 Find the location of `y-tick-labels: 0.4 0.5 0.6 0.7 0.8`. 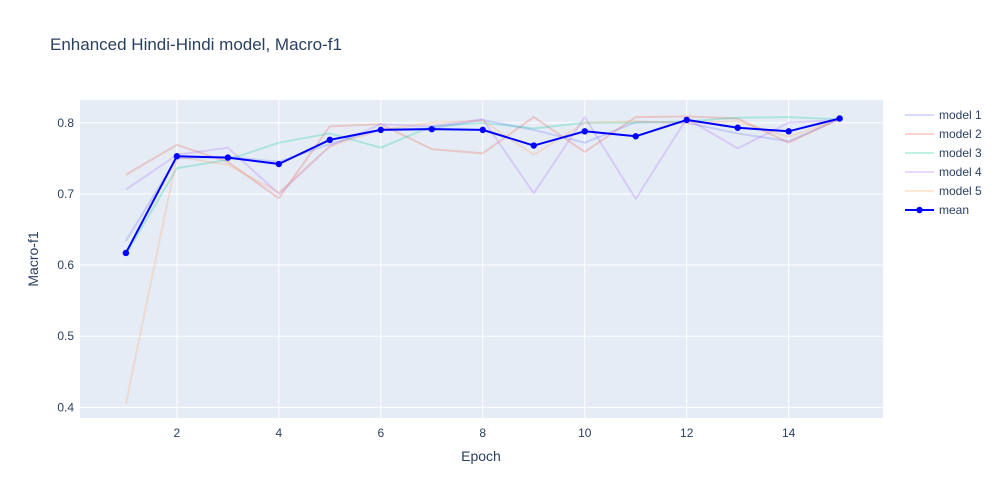

y-tick-labels: 0.4 0.5 0.6 0.7 0.8 is located at coordinates (65, 265).